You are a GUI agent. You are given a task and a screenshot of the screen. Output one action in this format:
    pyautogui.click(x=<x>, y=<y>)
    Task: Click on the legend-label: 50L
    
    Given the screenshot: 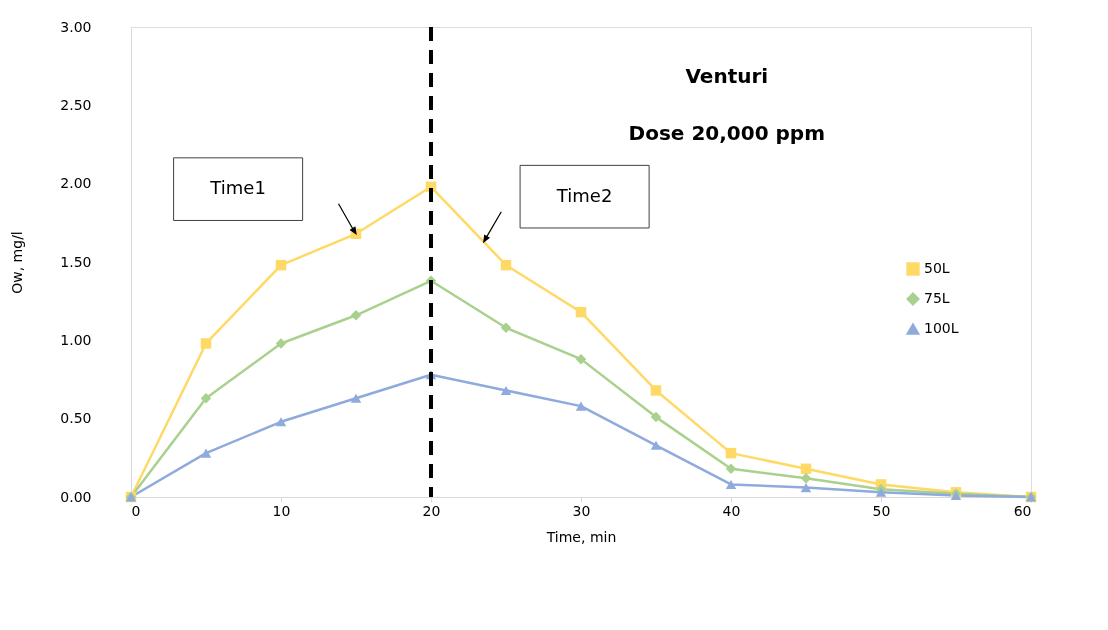 What is the action you would take?
    pyautogui.click(x=937, y=268)
    